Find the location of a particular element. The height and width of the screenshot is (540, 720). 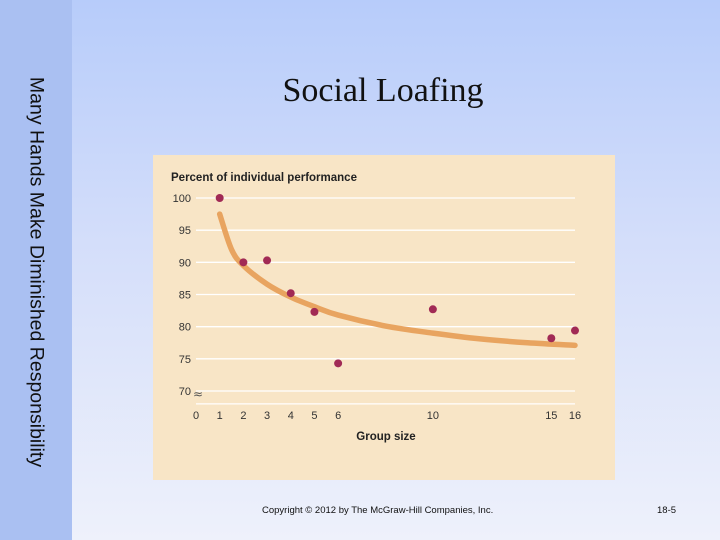

x-tick-label: 3 is located at coordinates (267, 416).